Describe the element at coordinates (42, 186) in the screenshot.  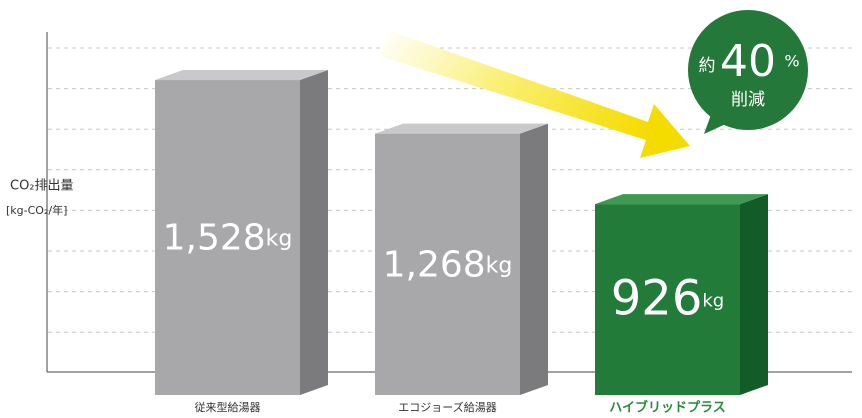
I see `y-axis-label: CO₂排出量` at that location.